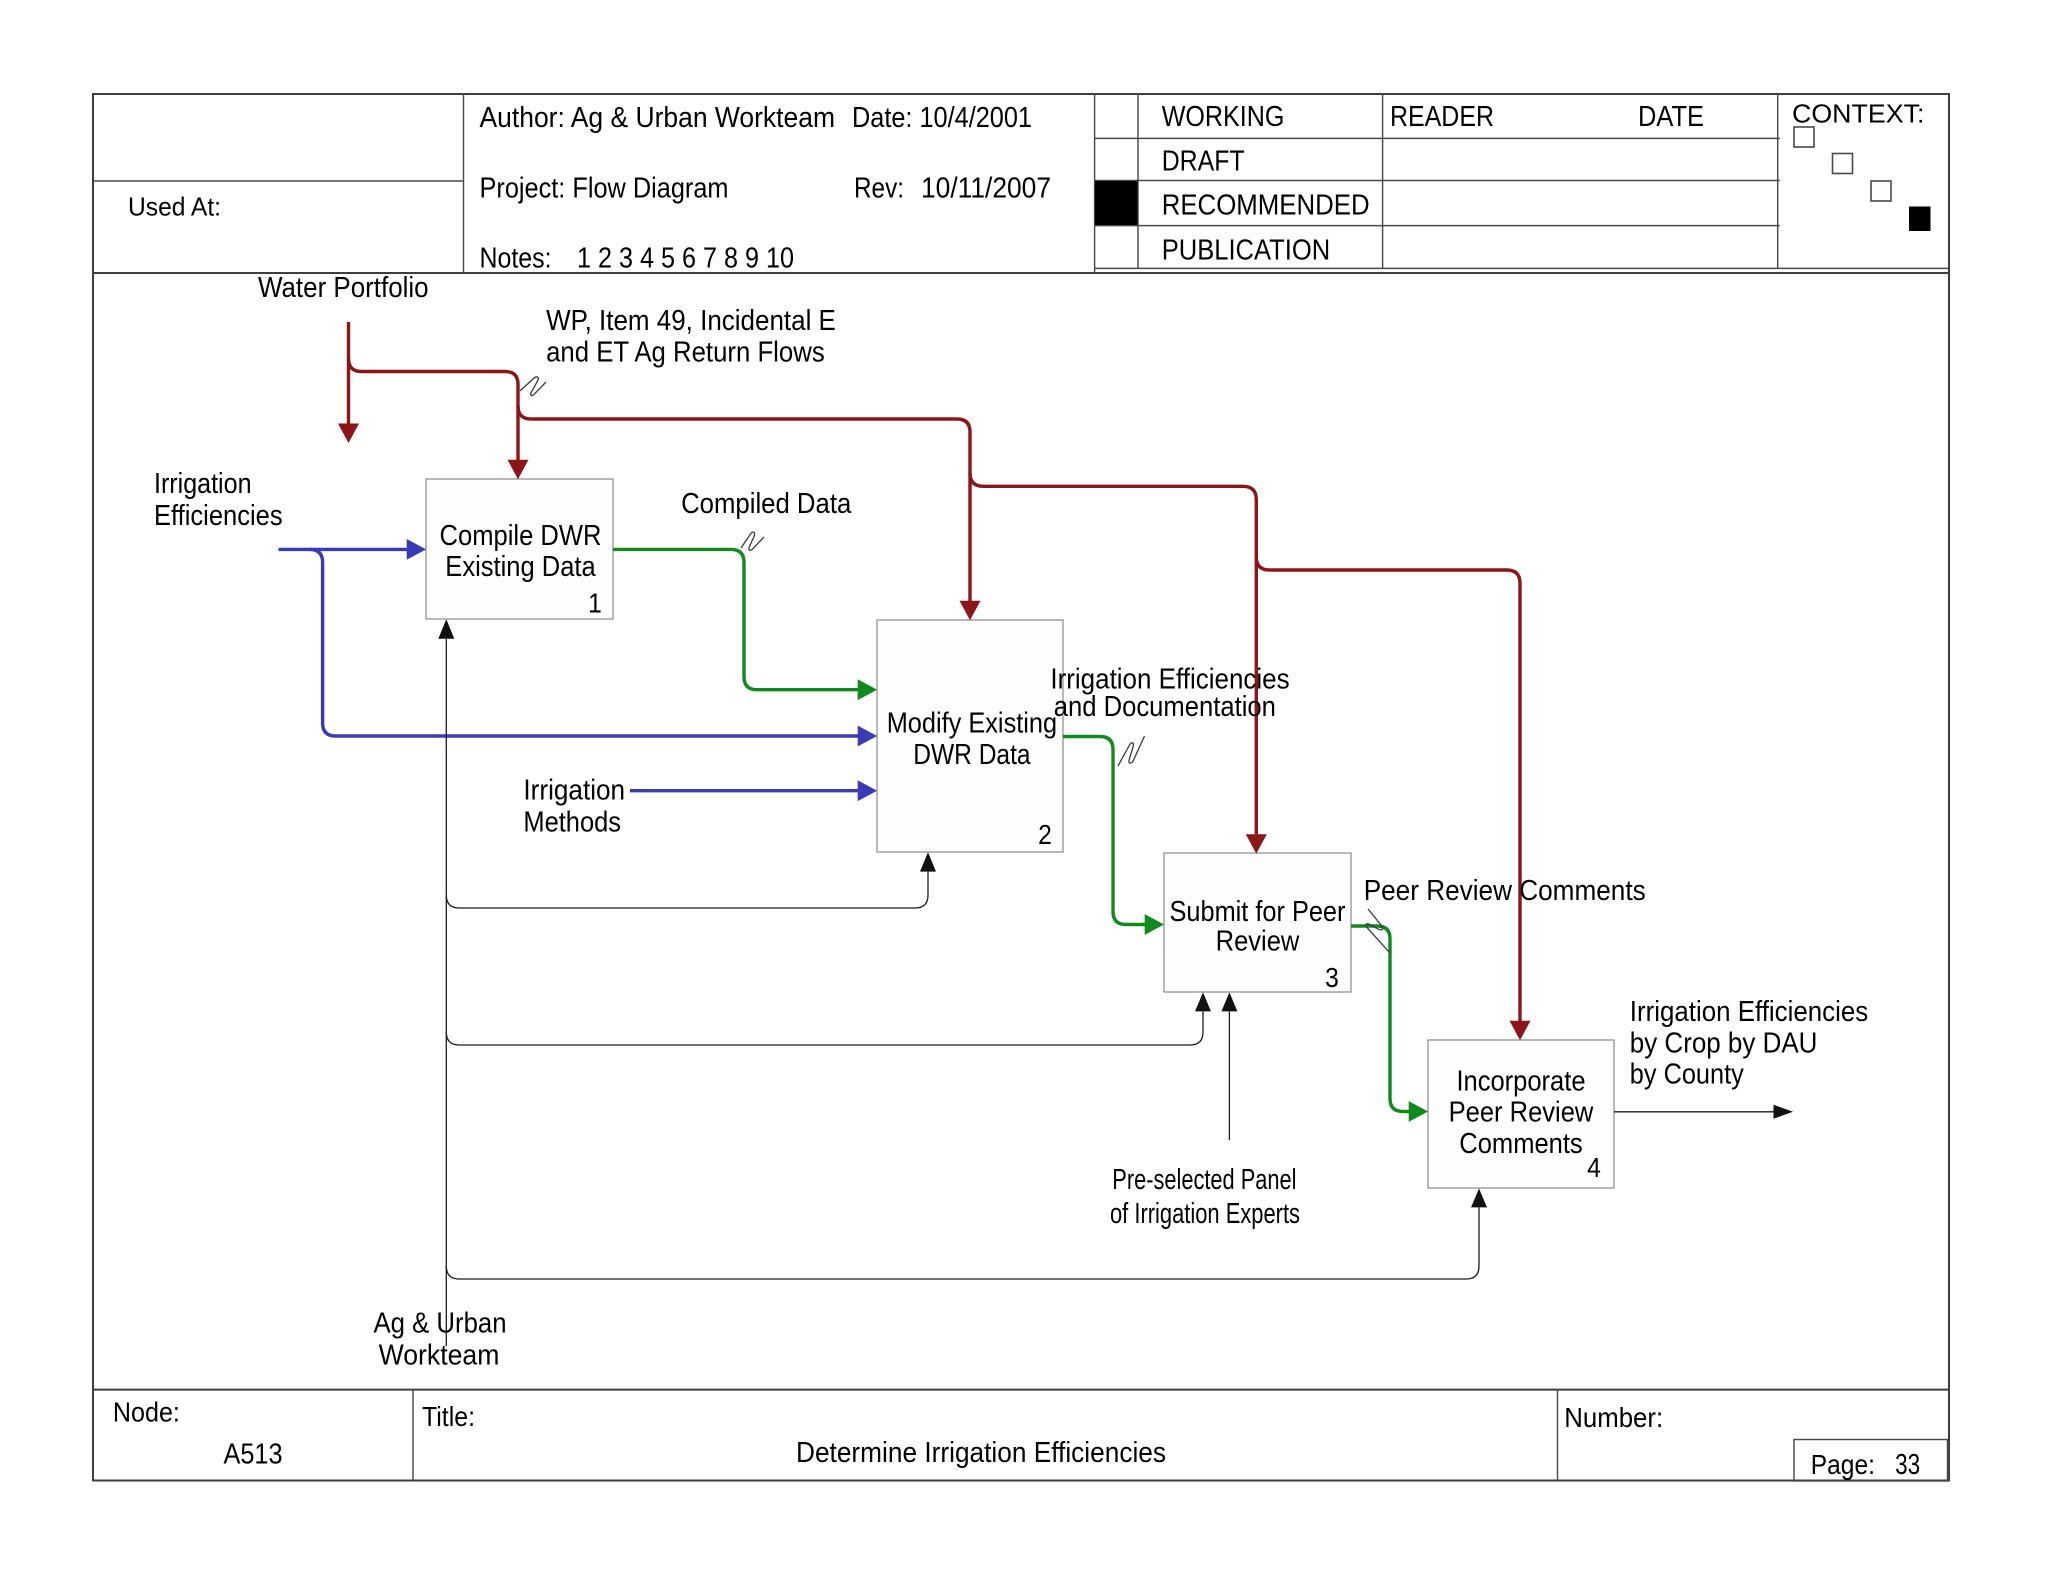 The height and width of the screenshot is (1582, 2048). I want to click on svg-text: Pre-selected Panel, so click(1204, 1180).